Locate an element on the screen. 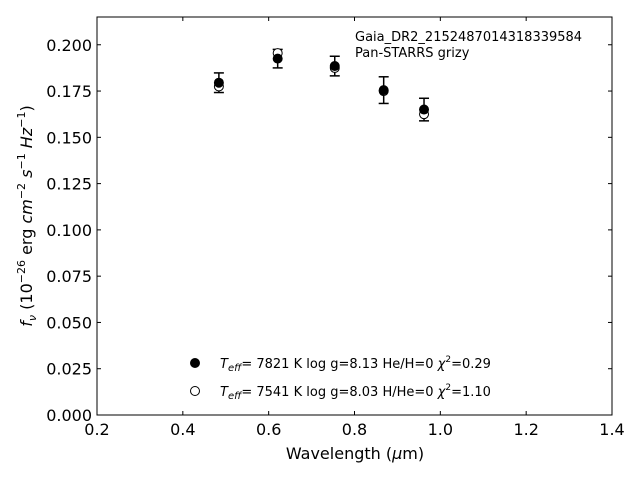 The width and height of the screenshot is (640, 480). y-axis-title: fν (10−26 erg cm−2 s−1 Hz−1) is located at coordinates (27, 215).